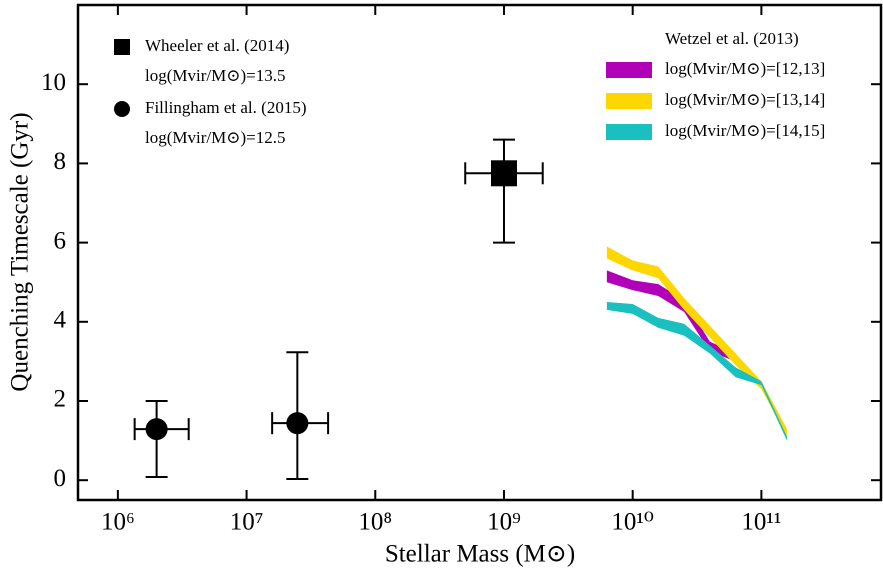  Describe the element at coordinates (53, 82) in the screenshot. I see `y-tick-label: 10` at that location.